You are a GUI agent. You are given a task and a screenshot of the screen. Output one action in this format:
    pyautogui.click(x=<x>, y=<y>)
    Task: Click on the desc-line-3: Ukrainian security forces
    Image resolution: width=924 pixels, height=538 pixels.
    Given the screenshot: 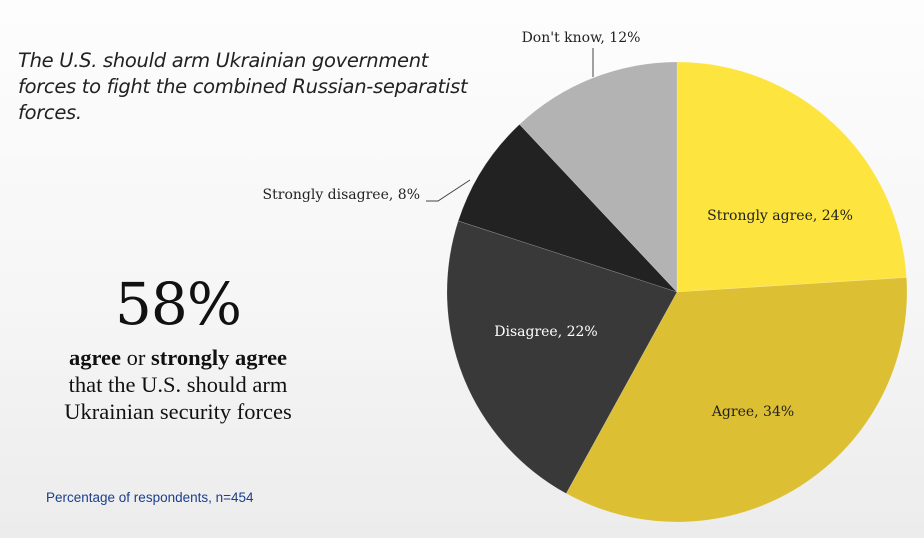 What is the action you would take?
    pyautogui.click(x=178, y=411)
    